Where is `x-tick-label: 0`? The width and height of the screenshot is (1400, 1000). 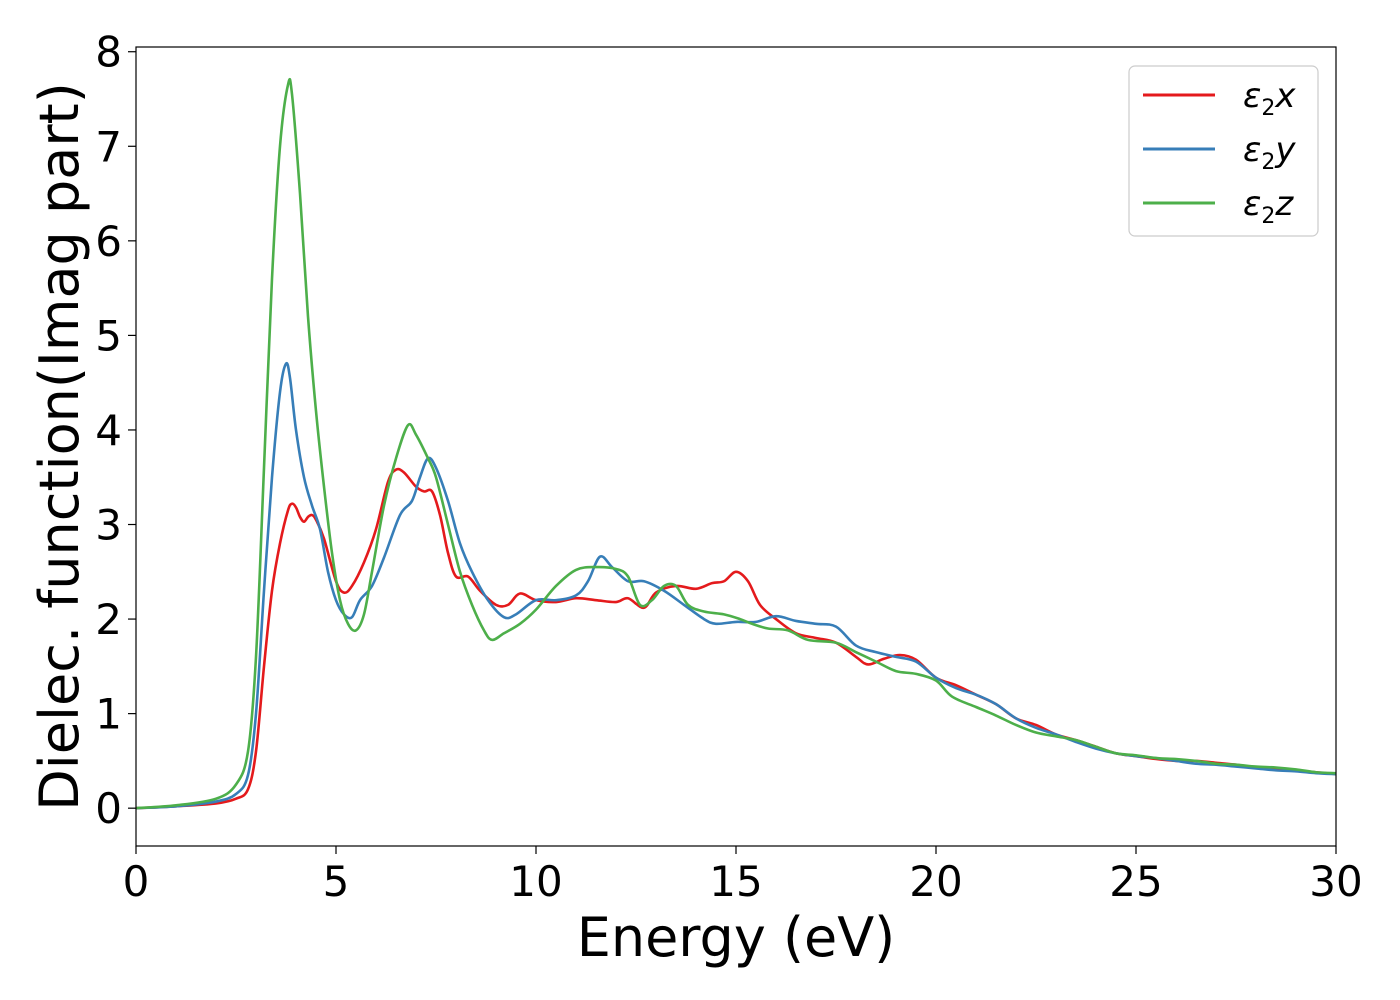
x-tick-label: 0 is located at coordinates (136, 881).